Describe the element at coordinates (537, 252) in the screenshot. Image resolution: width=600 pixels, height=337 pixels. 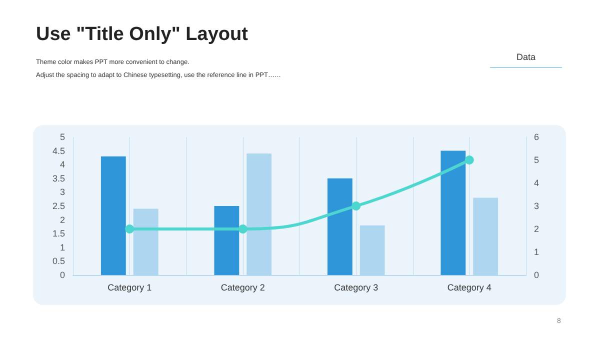
I see `y2-tick-label: 1` at that location.